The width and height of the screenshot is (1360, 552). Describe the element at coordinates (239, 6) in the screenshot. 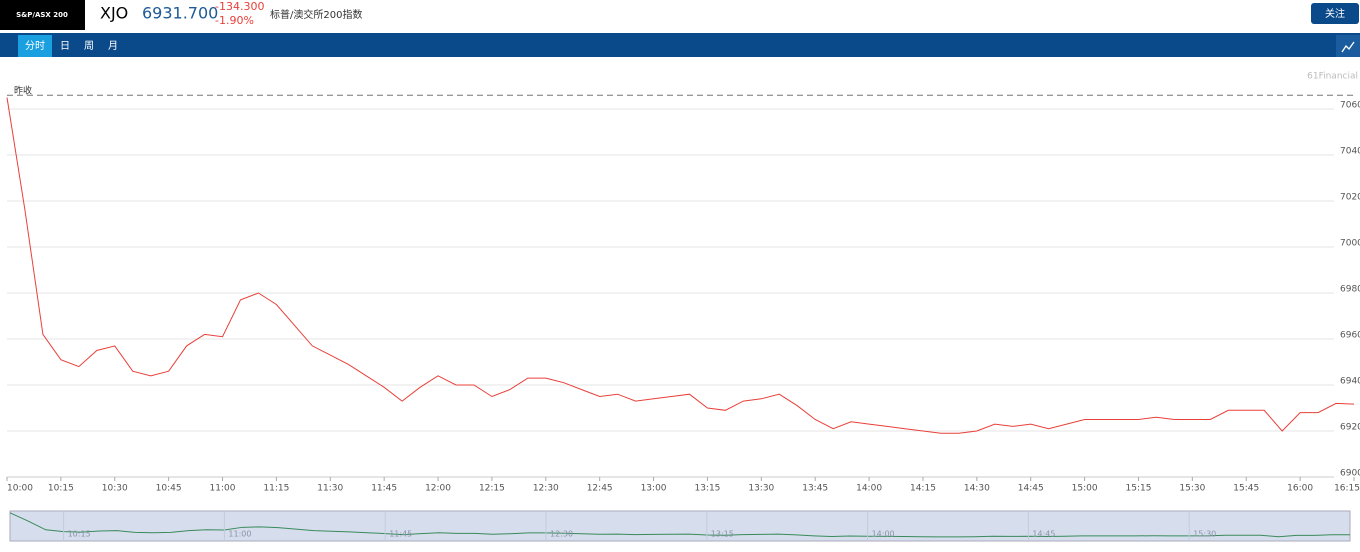

I see `change: -134.300` at that location.